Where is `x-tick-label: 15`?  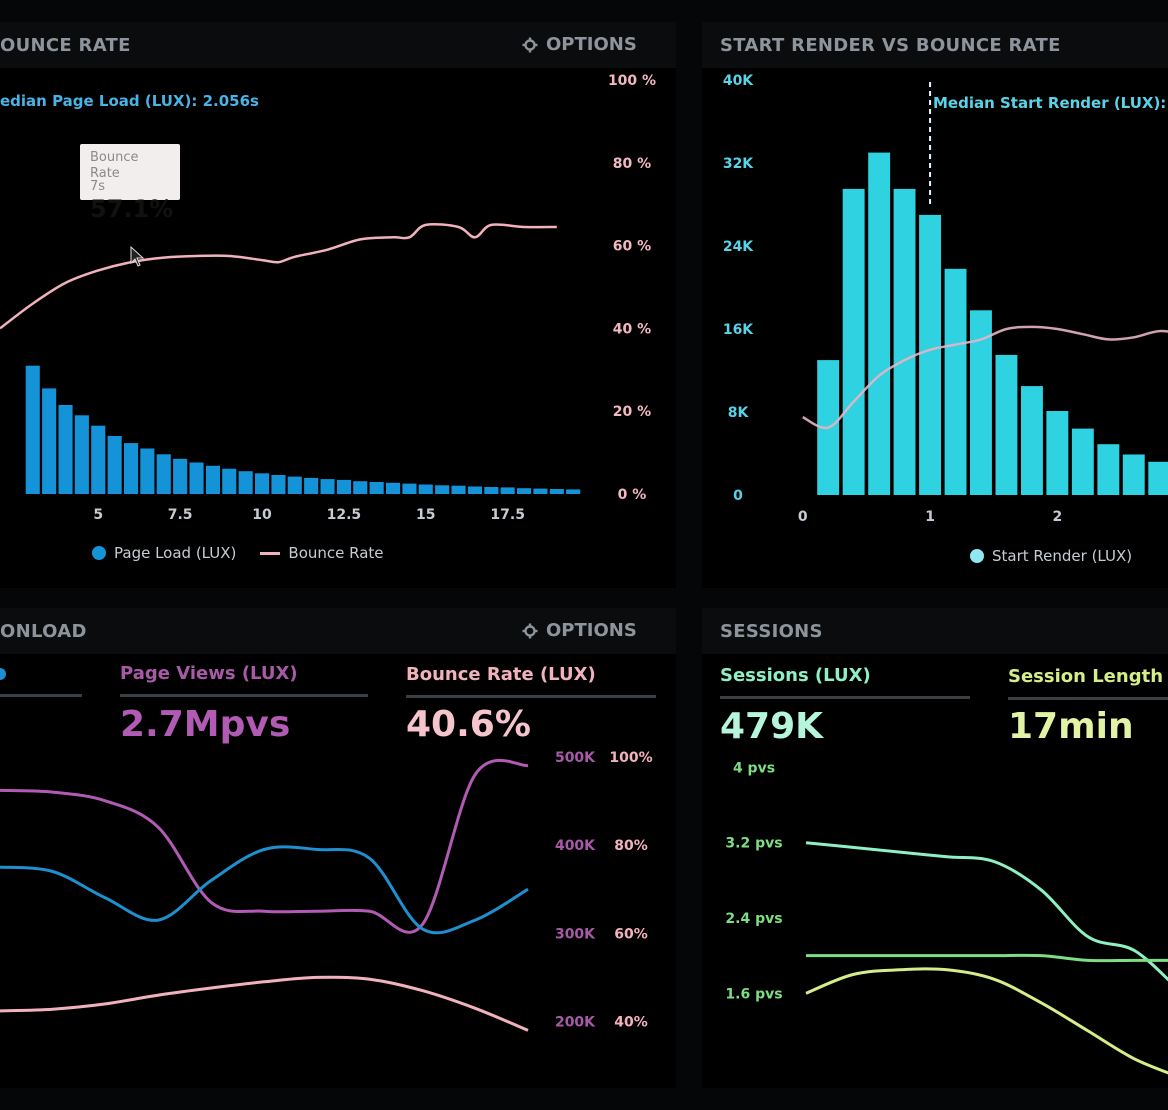
x-tick-label: 15 is located at coordinates (425, 515).